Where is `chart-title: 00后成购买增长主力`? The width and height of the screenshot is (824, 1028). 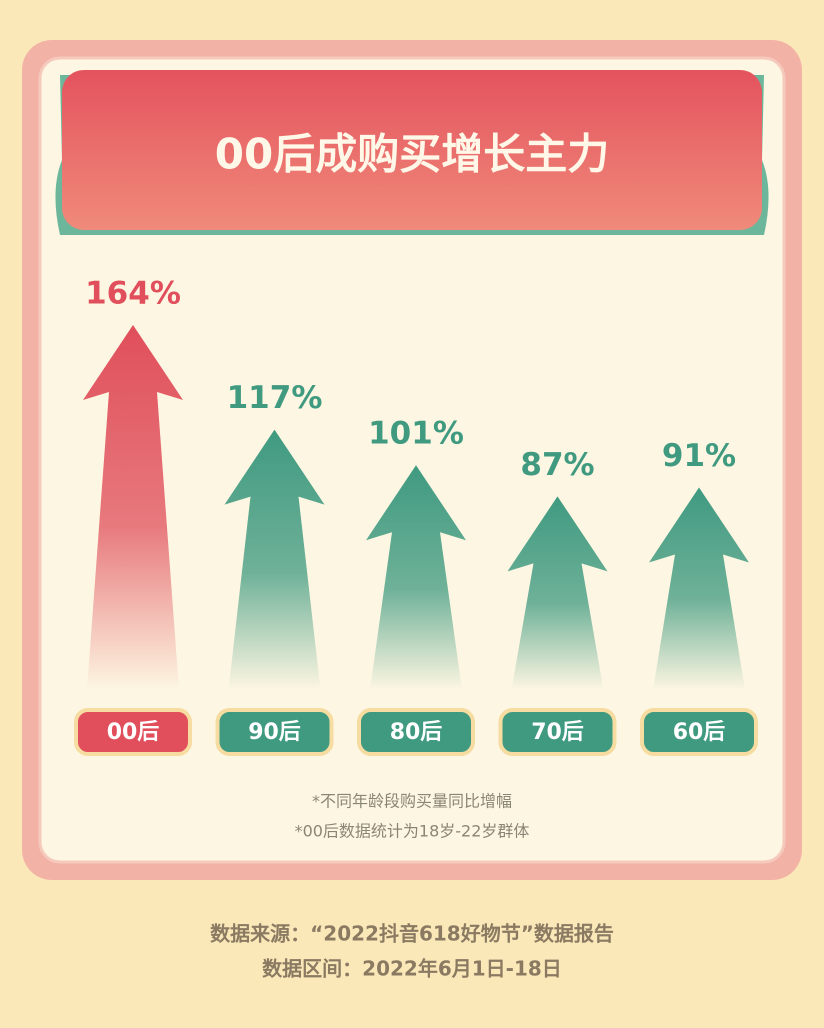
chart-title: 00后成购买增长主力 is located at coordinates (412, 154).